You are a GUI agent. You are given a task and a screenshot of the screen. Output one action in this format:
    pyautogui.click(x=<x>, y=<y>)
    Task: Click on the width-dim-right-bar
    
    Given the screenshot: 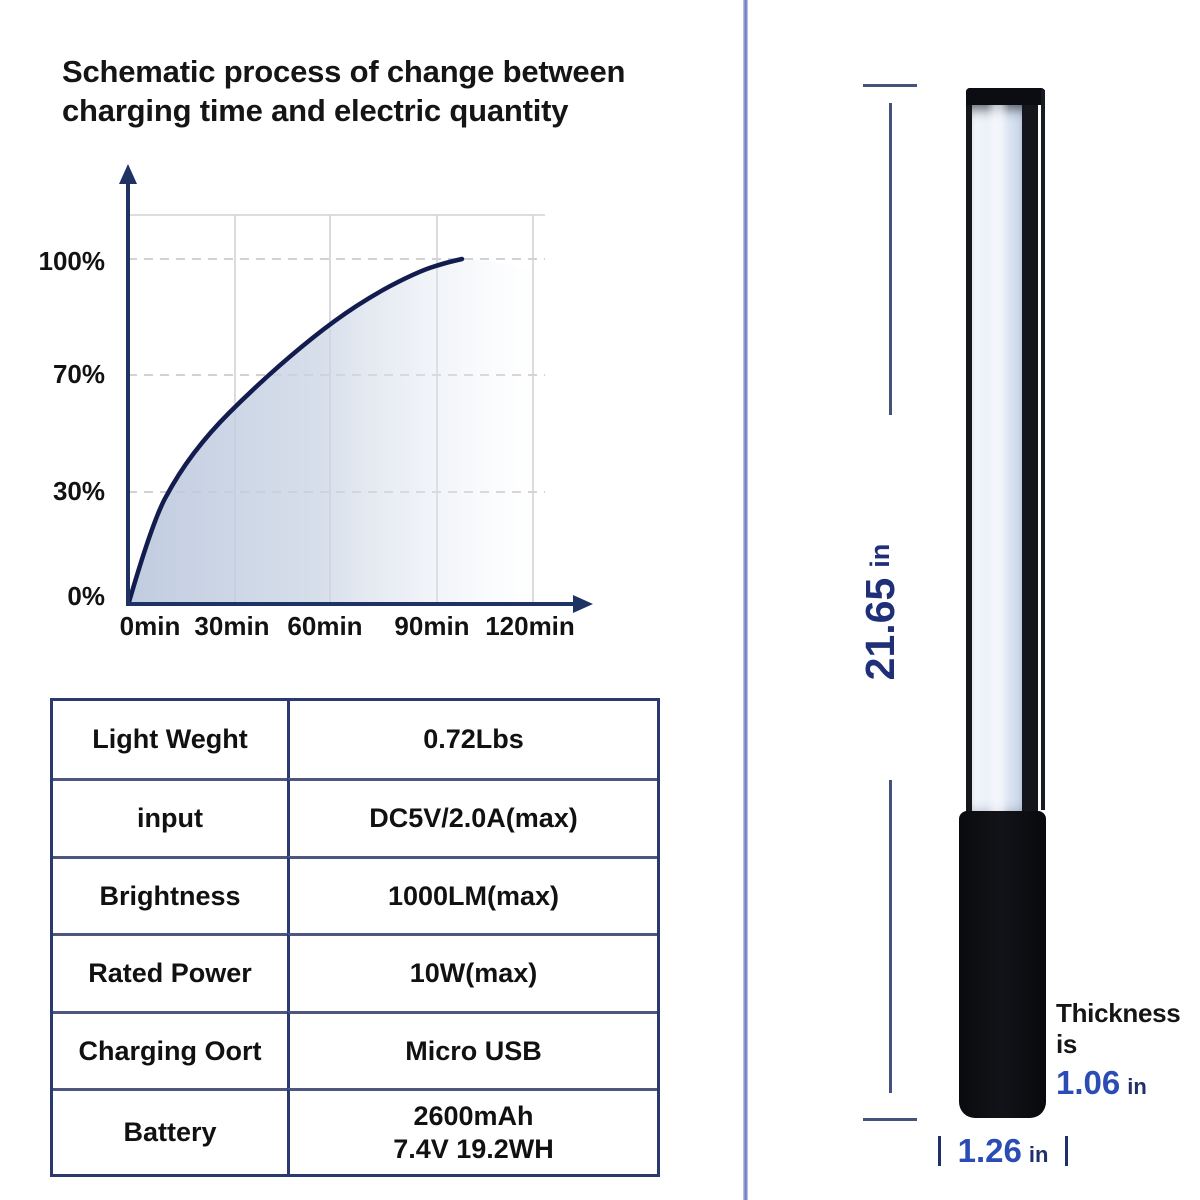 What is the action you would take?
    pyautogui.click(x=1066, y=1151)
    